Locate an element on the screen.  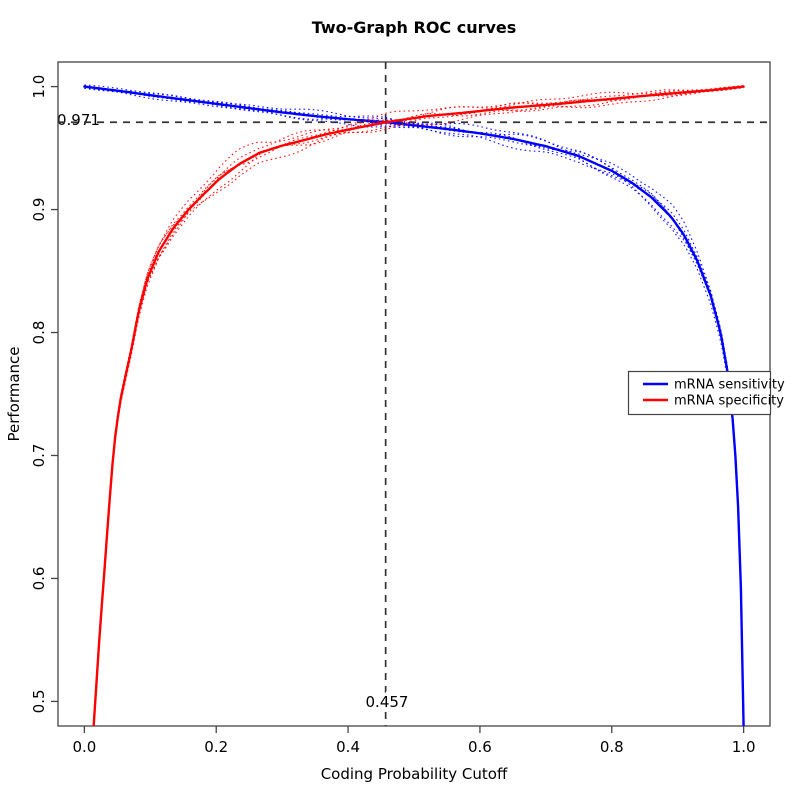
x-tick-label: 0.6 is located at coordinates (480, 747).